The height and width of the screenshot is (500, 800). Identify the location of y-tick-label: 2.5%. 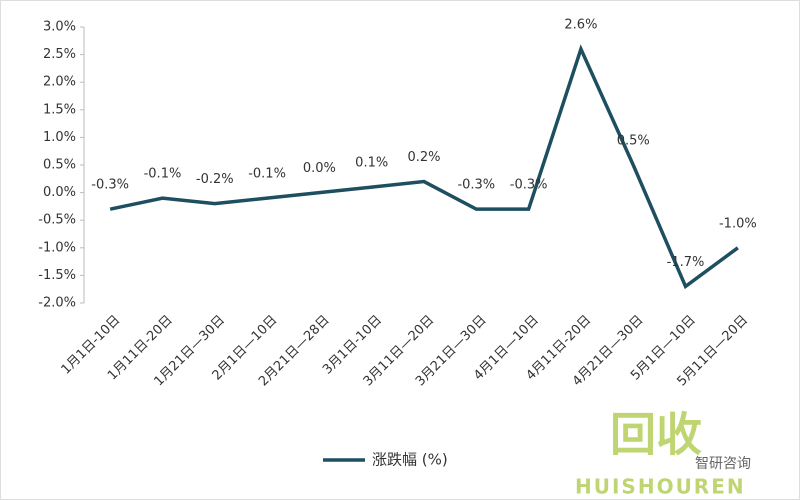
(59, 54).